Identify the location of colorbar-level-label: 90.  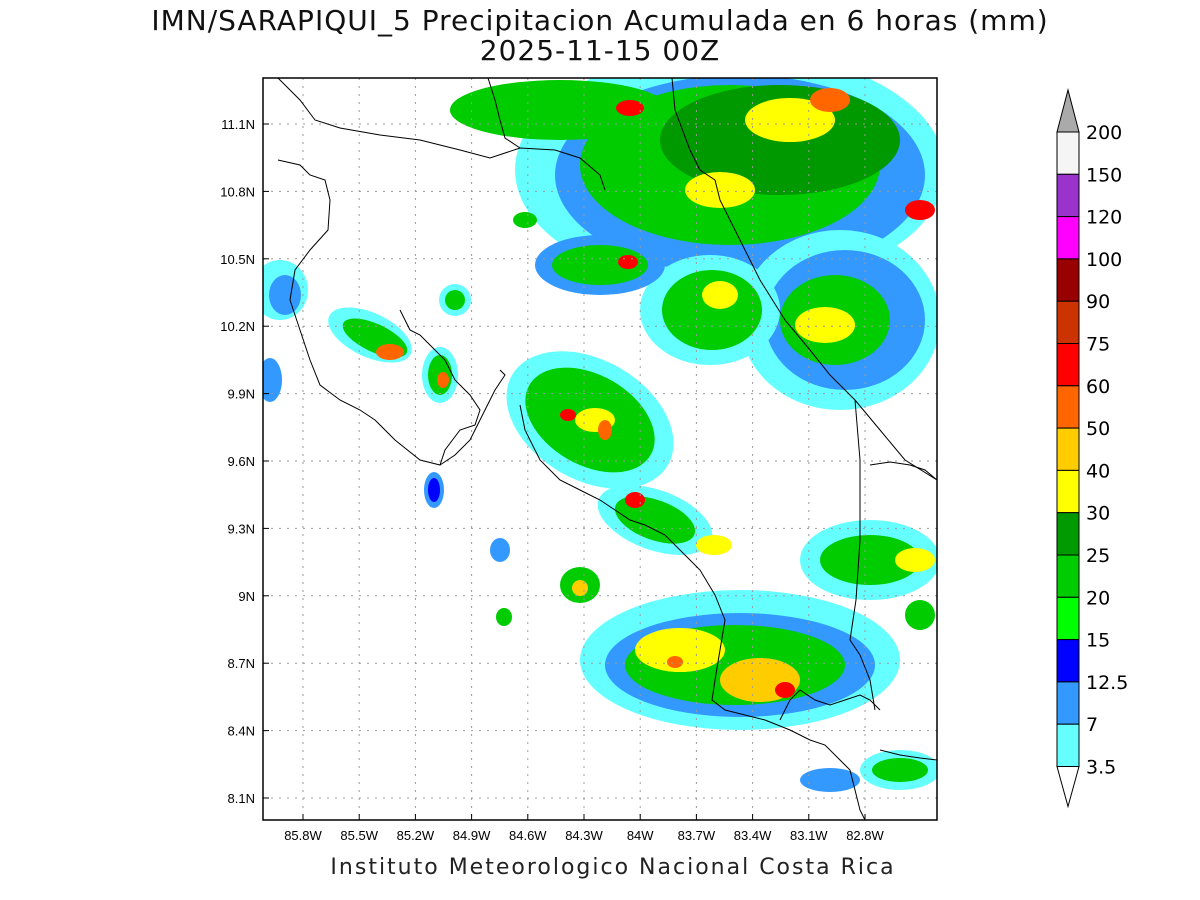
(1098, 302).